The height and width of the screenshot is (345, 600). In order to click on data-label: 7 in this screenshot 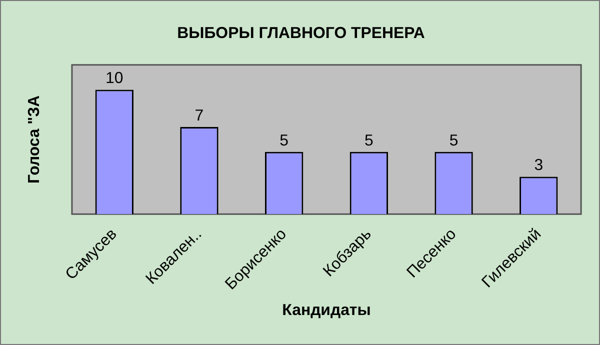, I will do `click(199, 115)`.